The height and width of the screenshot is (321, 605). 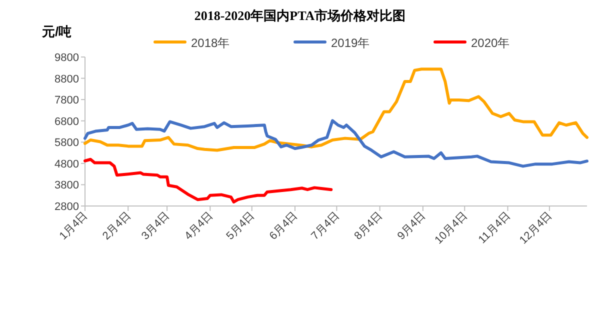 What do you see at coordinates (199, 226) in the screenshot?
I see `x-tick-label: 4月4日` at bounding box center [199, 226].